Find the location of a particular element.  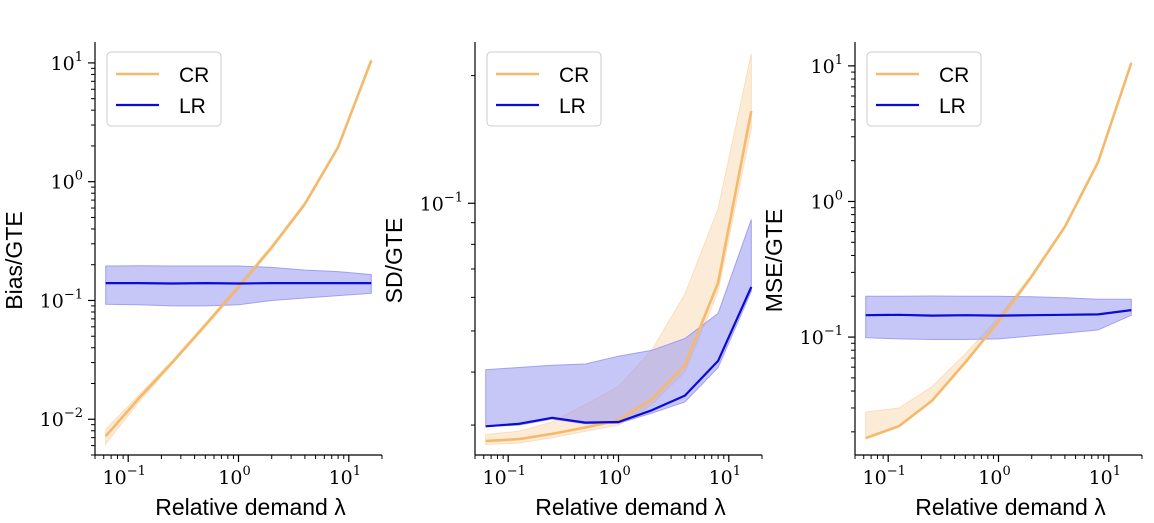

y-axis-label: Bias/GTE is located at coordinates (14, 260).